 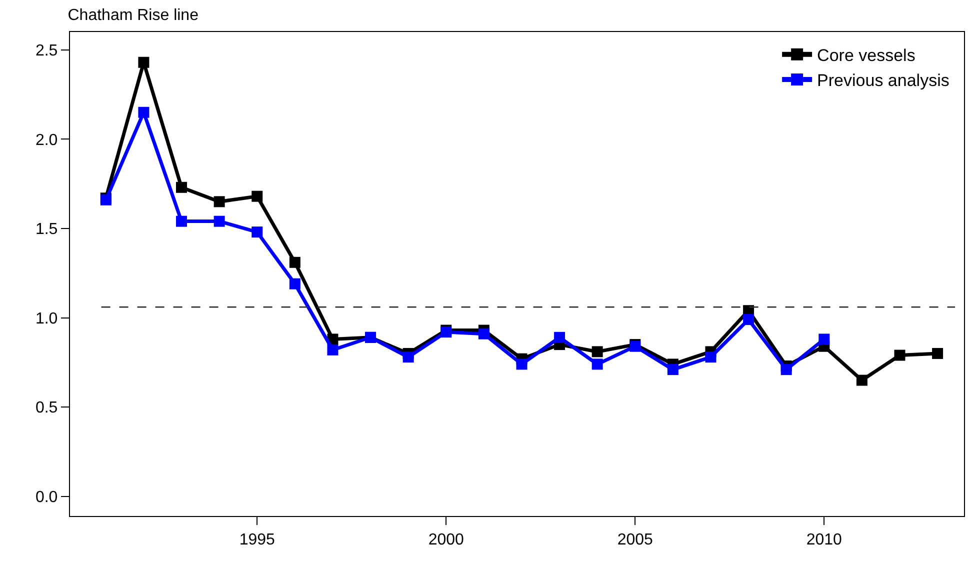 I want to click on legend-label: Core vessels, so click(x=866, y=56).